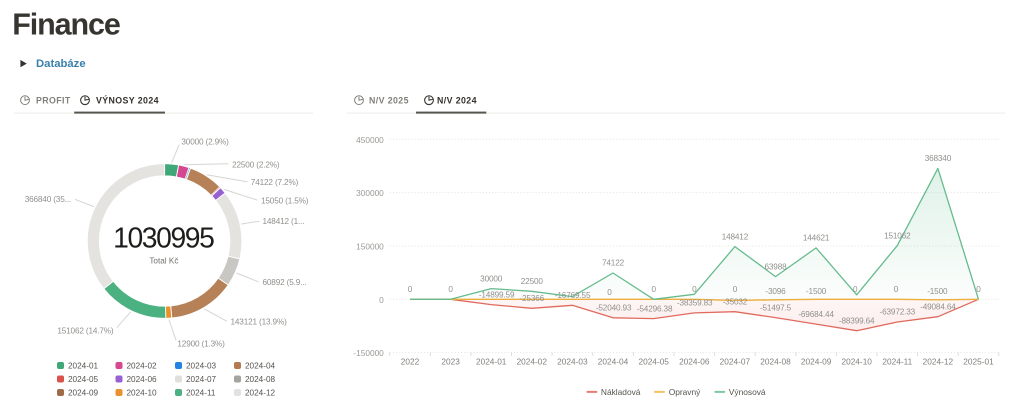 The height and width of the screenshot is (414, 1024). What do you see at coordinates (816, 314) in the screenshot?
I see `svg-text: -69684.44` at bounding box center [816, 314].